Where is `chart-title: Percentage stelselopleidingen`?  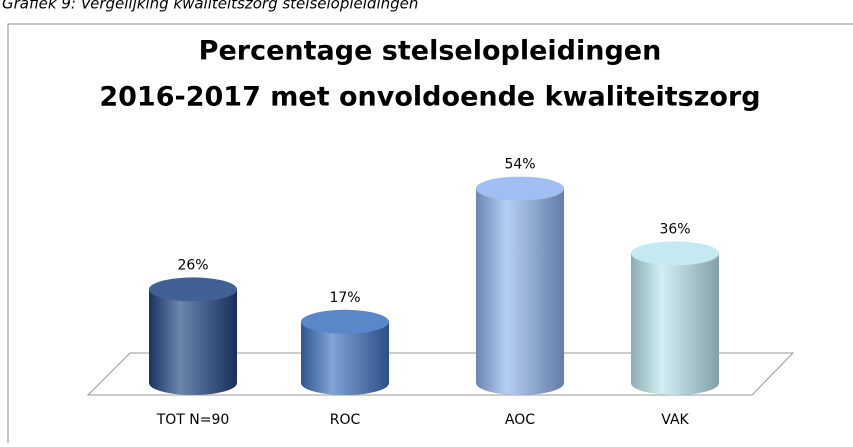 chart-title: Percentage stelselopleidingen is located at coordinates (430, 51).